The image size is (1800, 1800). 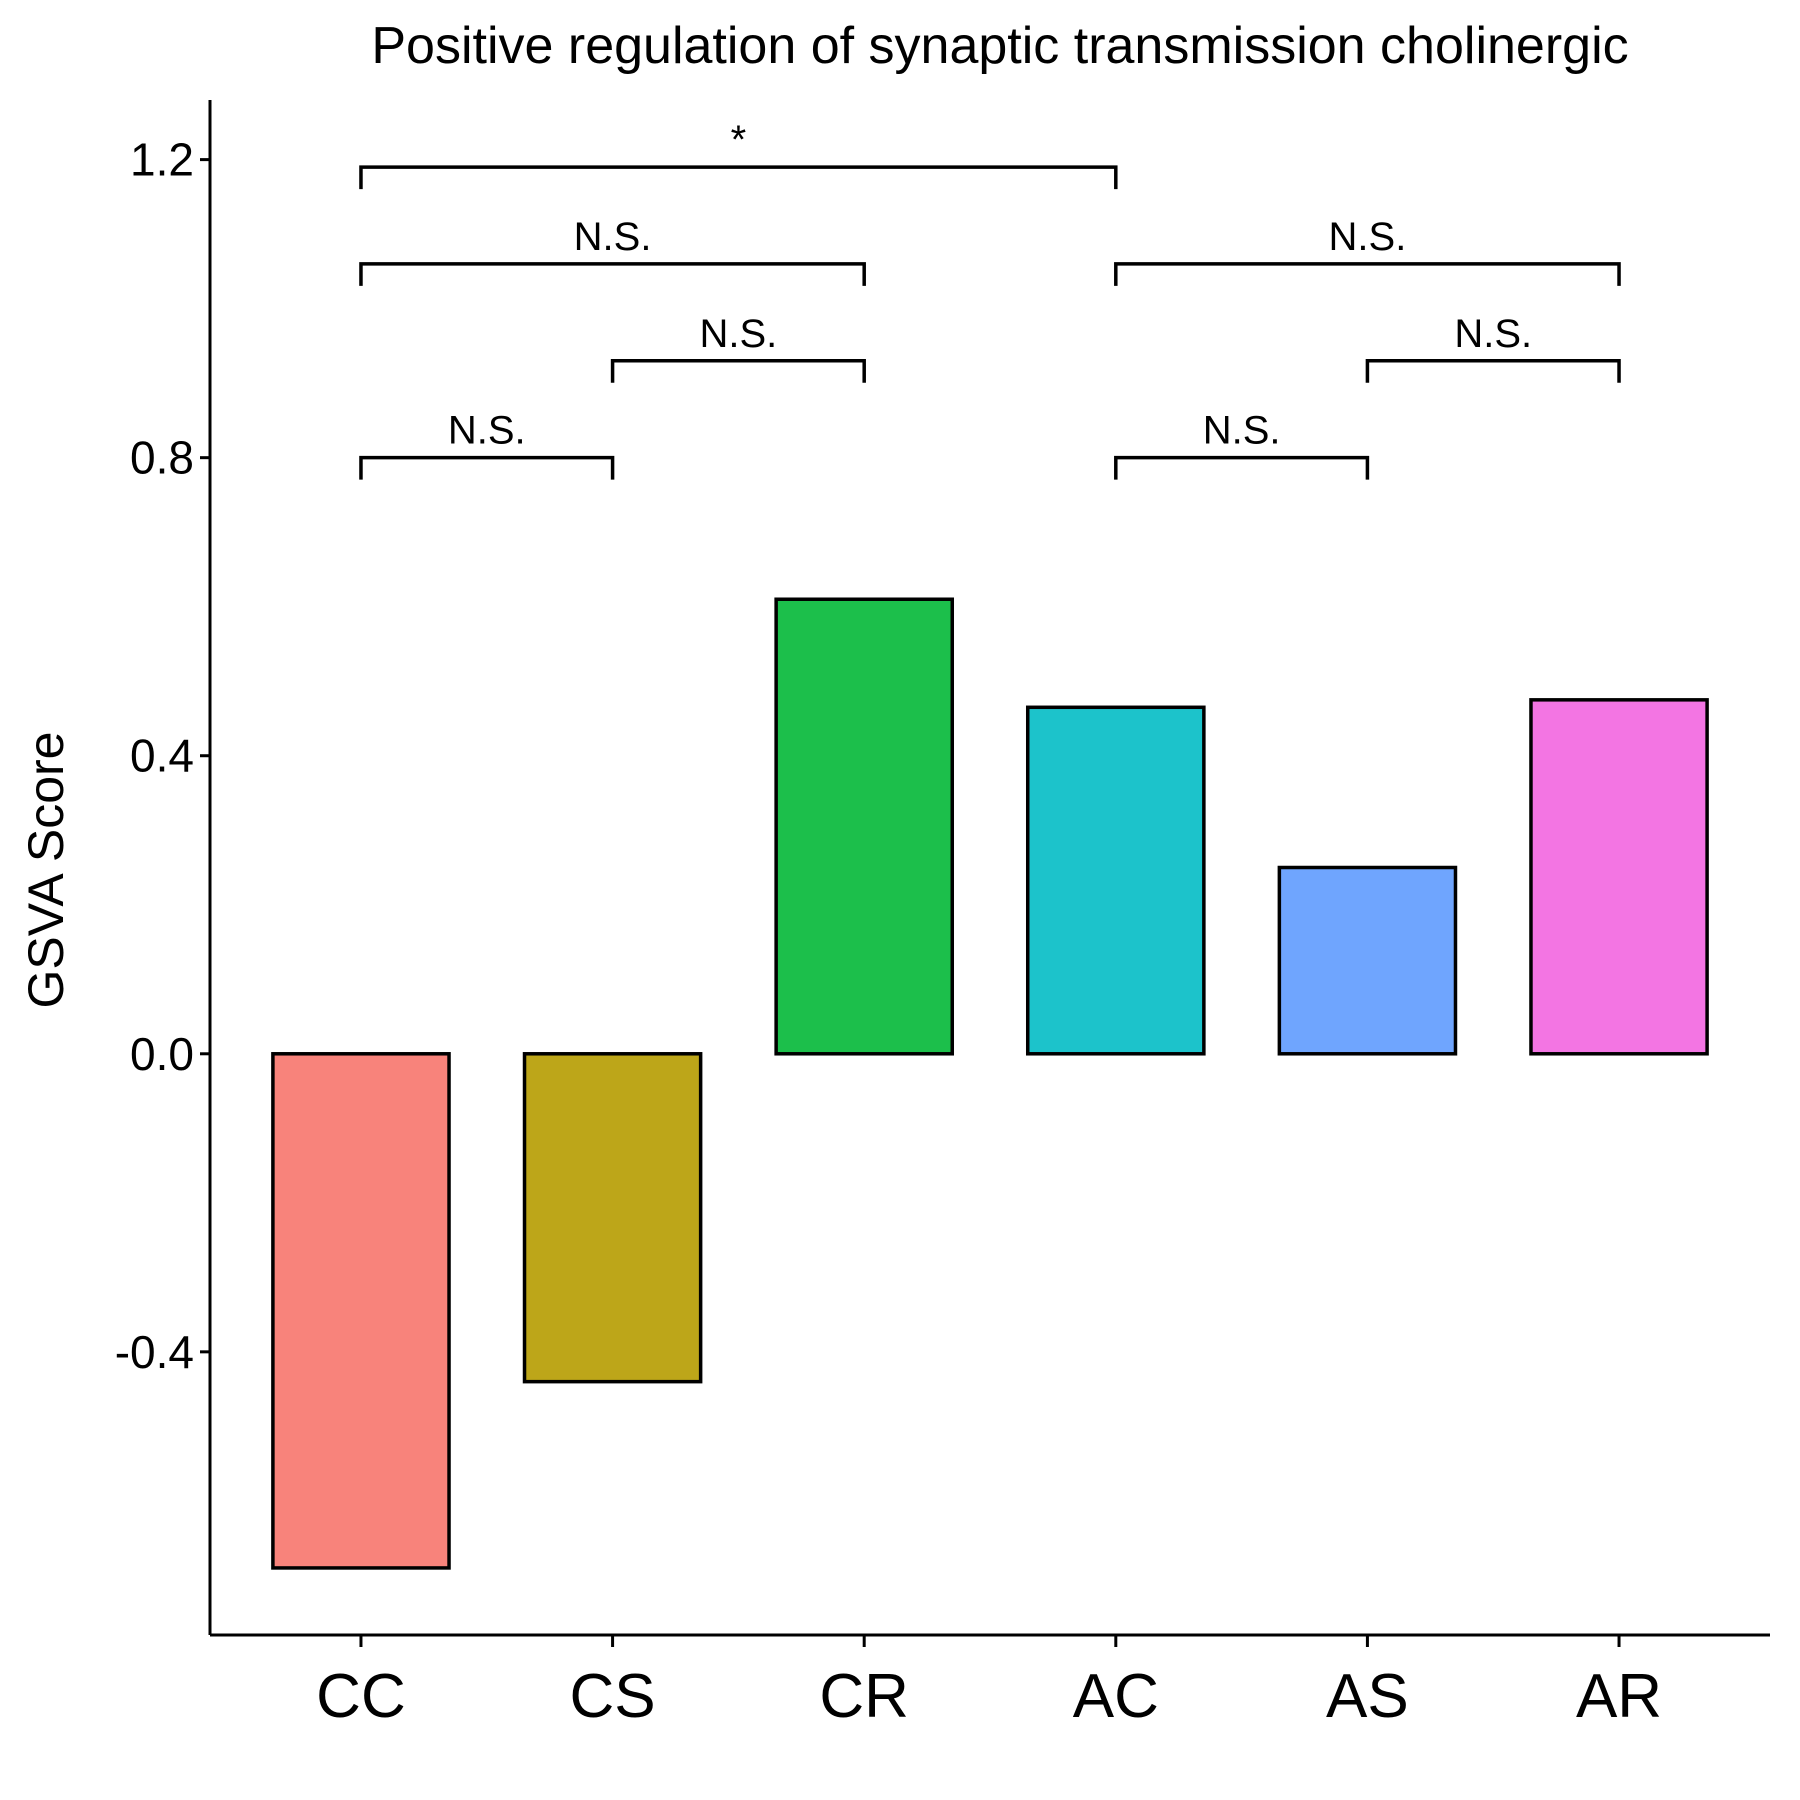 I want to click on x-tick-label: AS, so click(x=1367, y=1696).